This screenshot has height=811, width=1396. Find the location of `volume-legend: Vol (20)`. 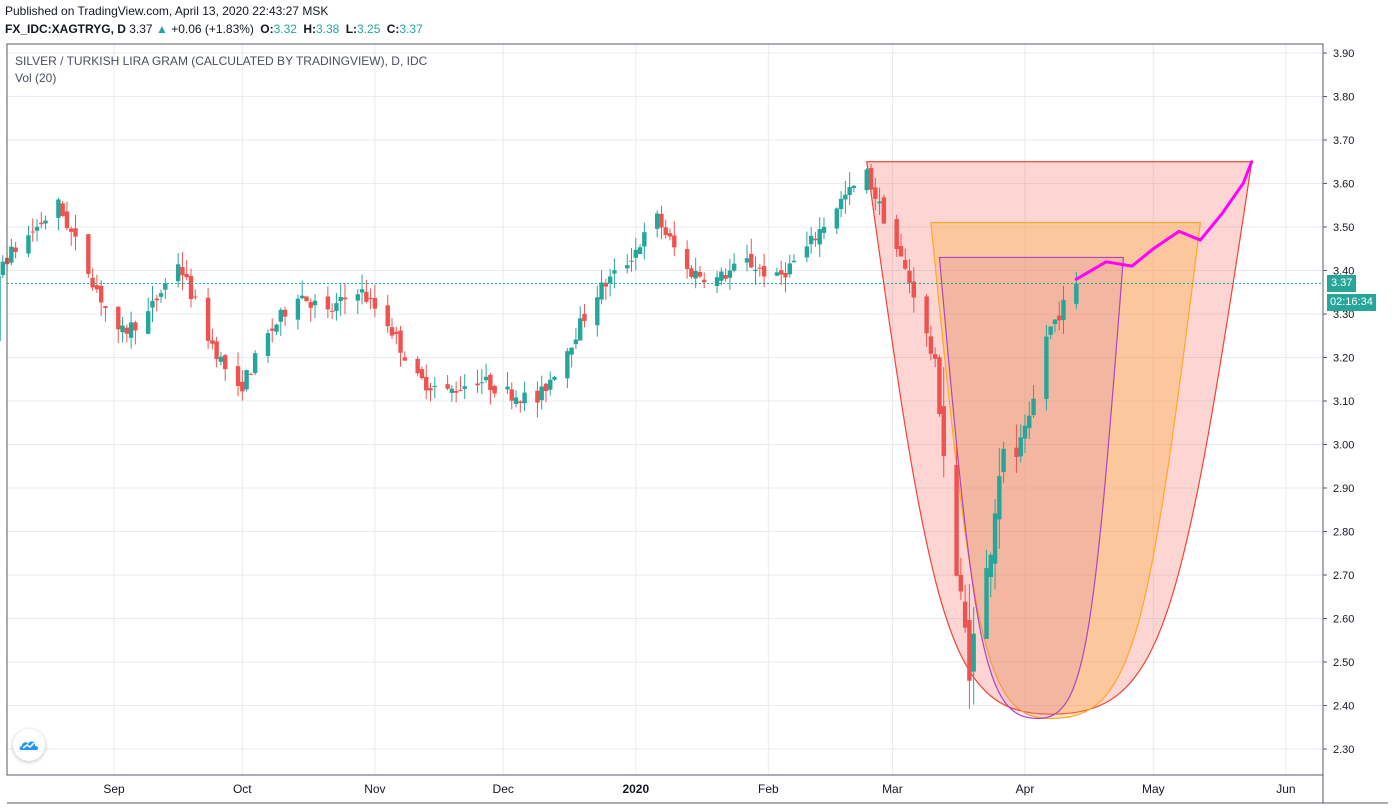

volume-legend: Vol (20) is located at coordinates (36, 78).